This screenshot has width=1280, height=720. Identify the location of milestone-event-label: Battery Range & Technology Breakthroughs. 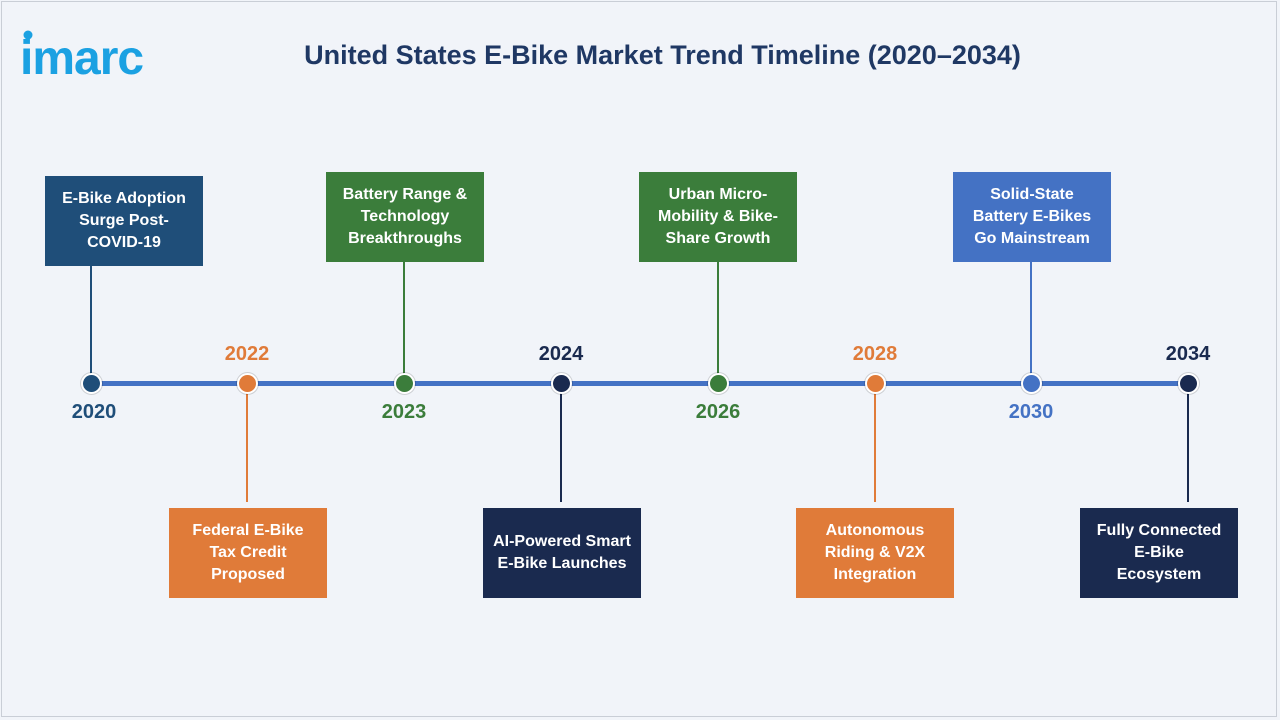
(405, 216).